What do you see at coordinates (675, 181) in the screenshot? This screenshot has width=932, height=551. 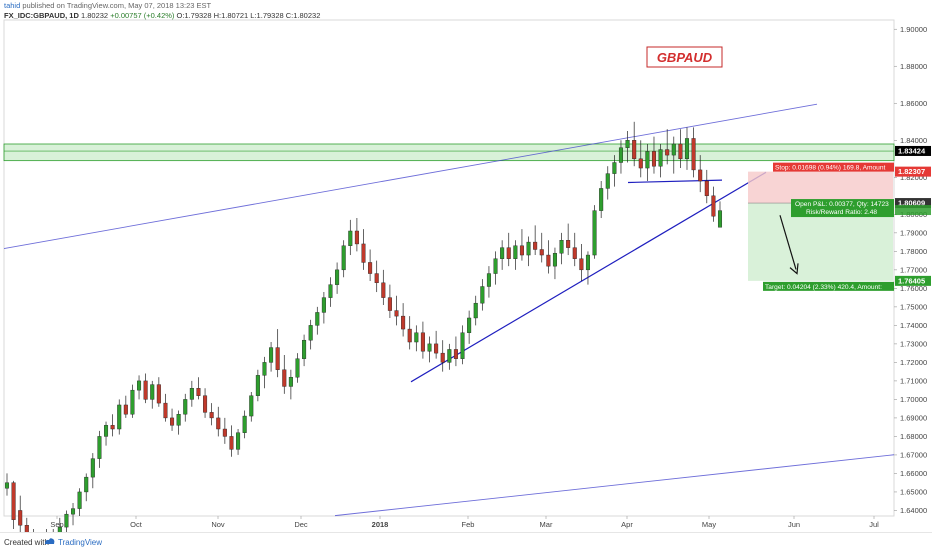 I see `neckline` at bounding box center [675, 181].